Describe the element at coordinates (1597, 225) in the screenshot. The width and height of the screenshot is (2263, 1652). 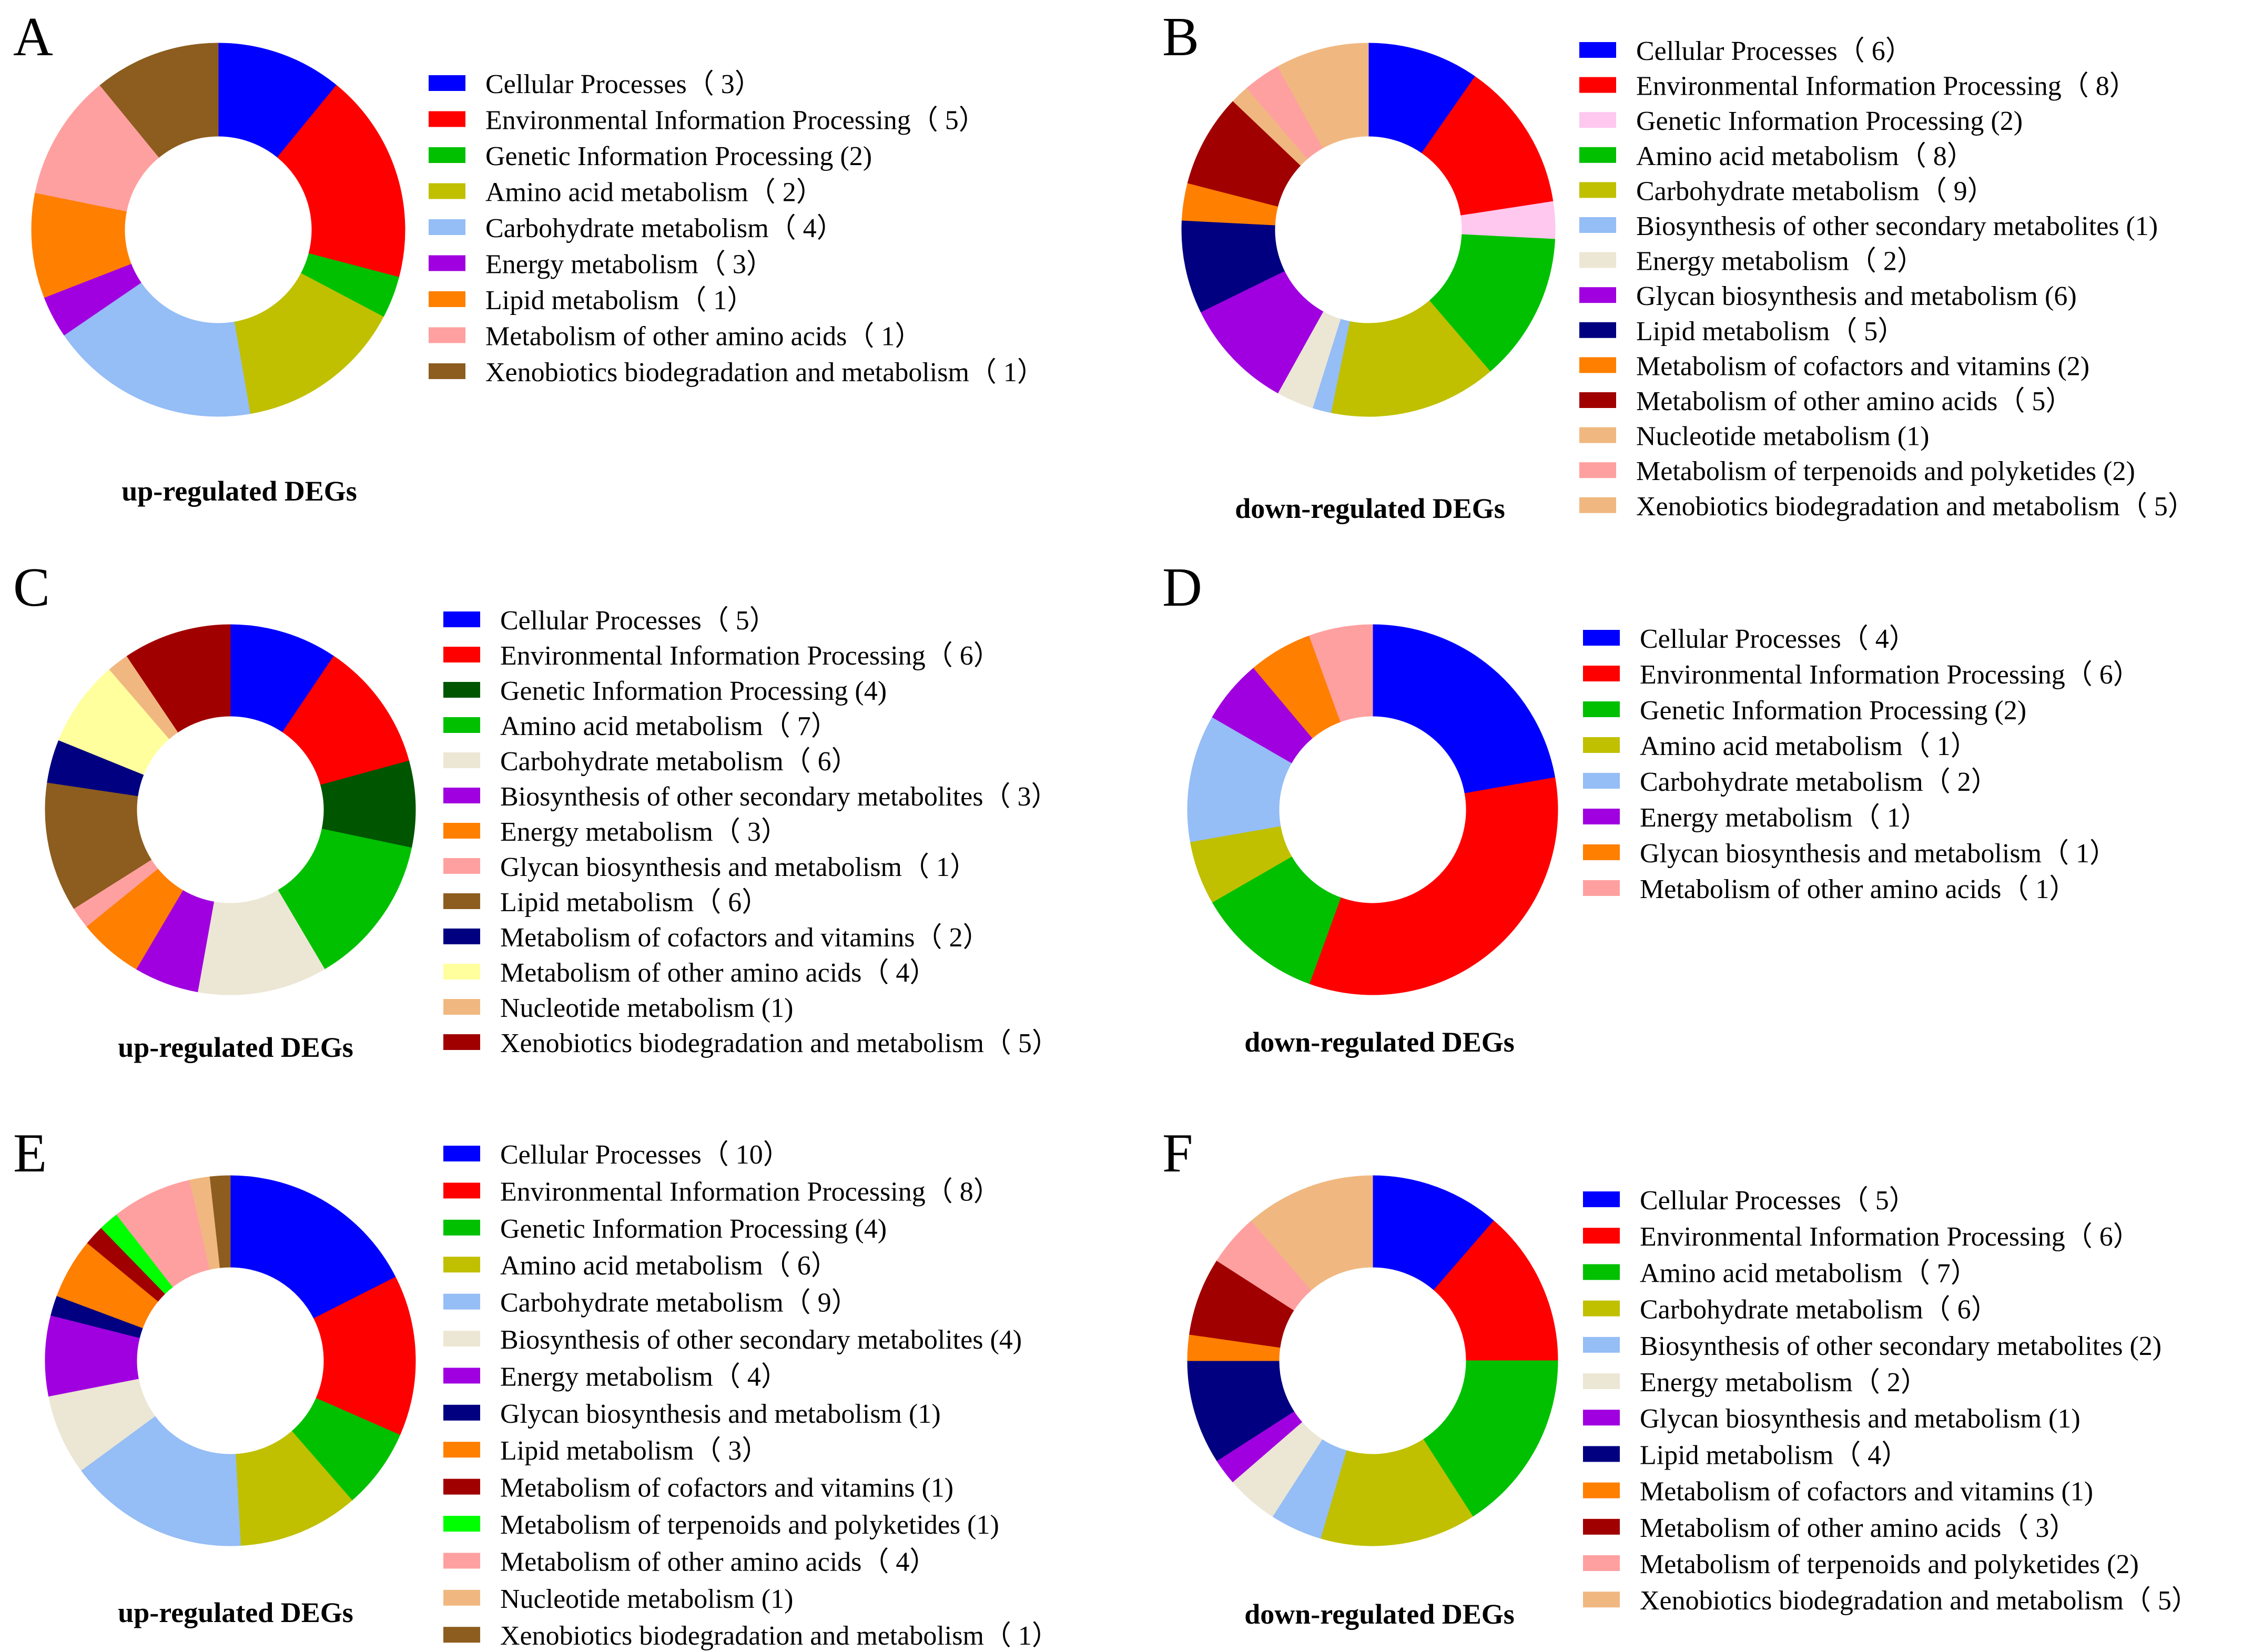
I see `legend-swatch-b-biosynthesis-of-other-secondary-metabolites` at that location.